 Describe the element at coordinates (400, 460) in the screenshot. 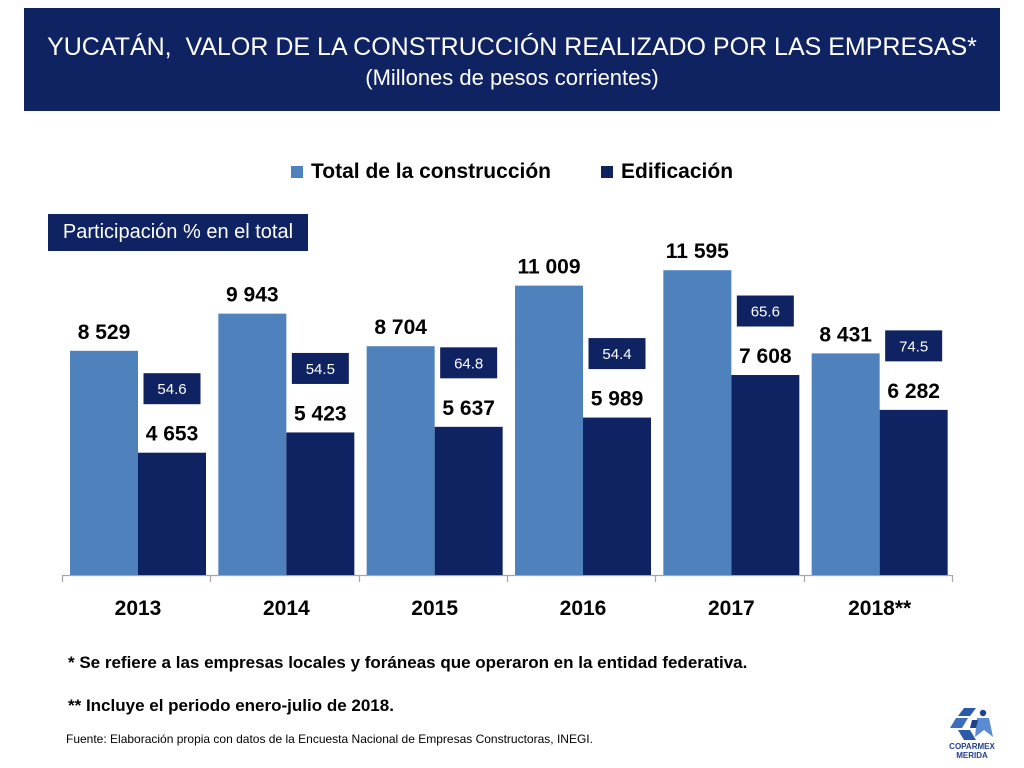

I see `bar-total-2015` at that location.